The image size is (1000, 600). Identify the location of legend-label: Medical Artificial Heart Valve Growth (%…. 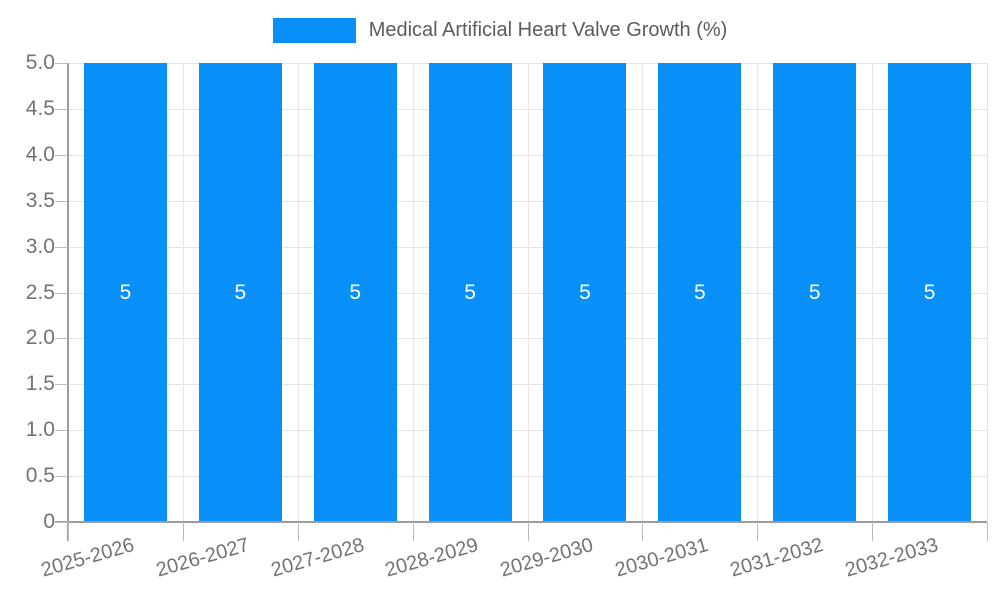
(548, 30).